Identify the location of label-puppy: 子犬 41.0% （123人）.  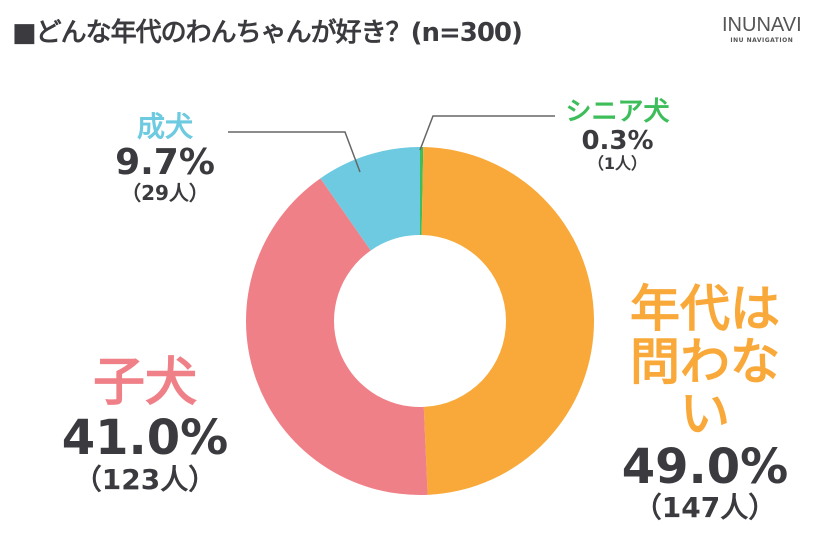
(145, 424).